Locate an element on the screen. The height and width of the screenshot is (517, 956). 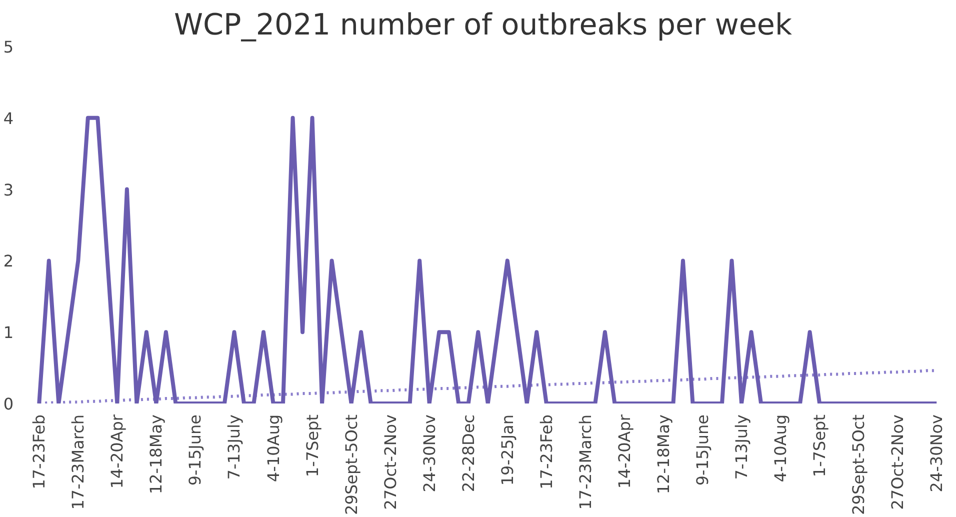
y-tick-label: 2 is located at coordinates (8, 261).